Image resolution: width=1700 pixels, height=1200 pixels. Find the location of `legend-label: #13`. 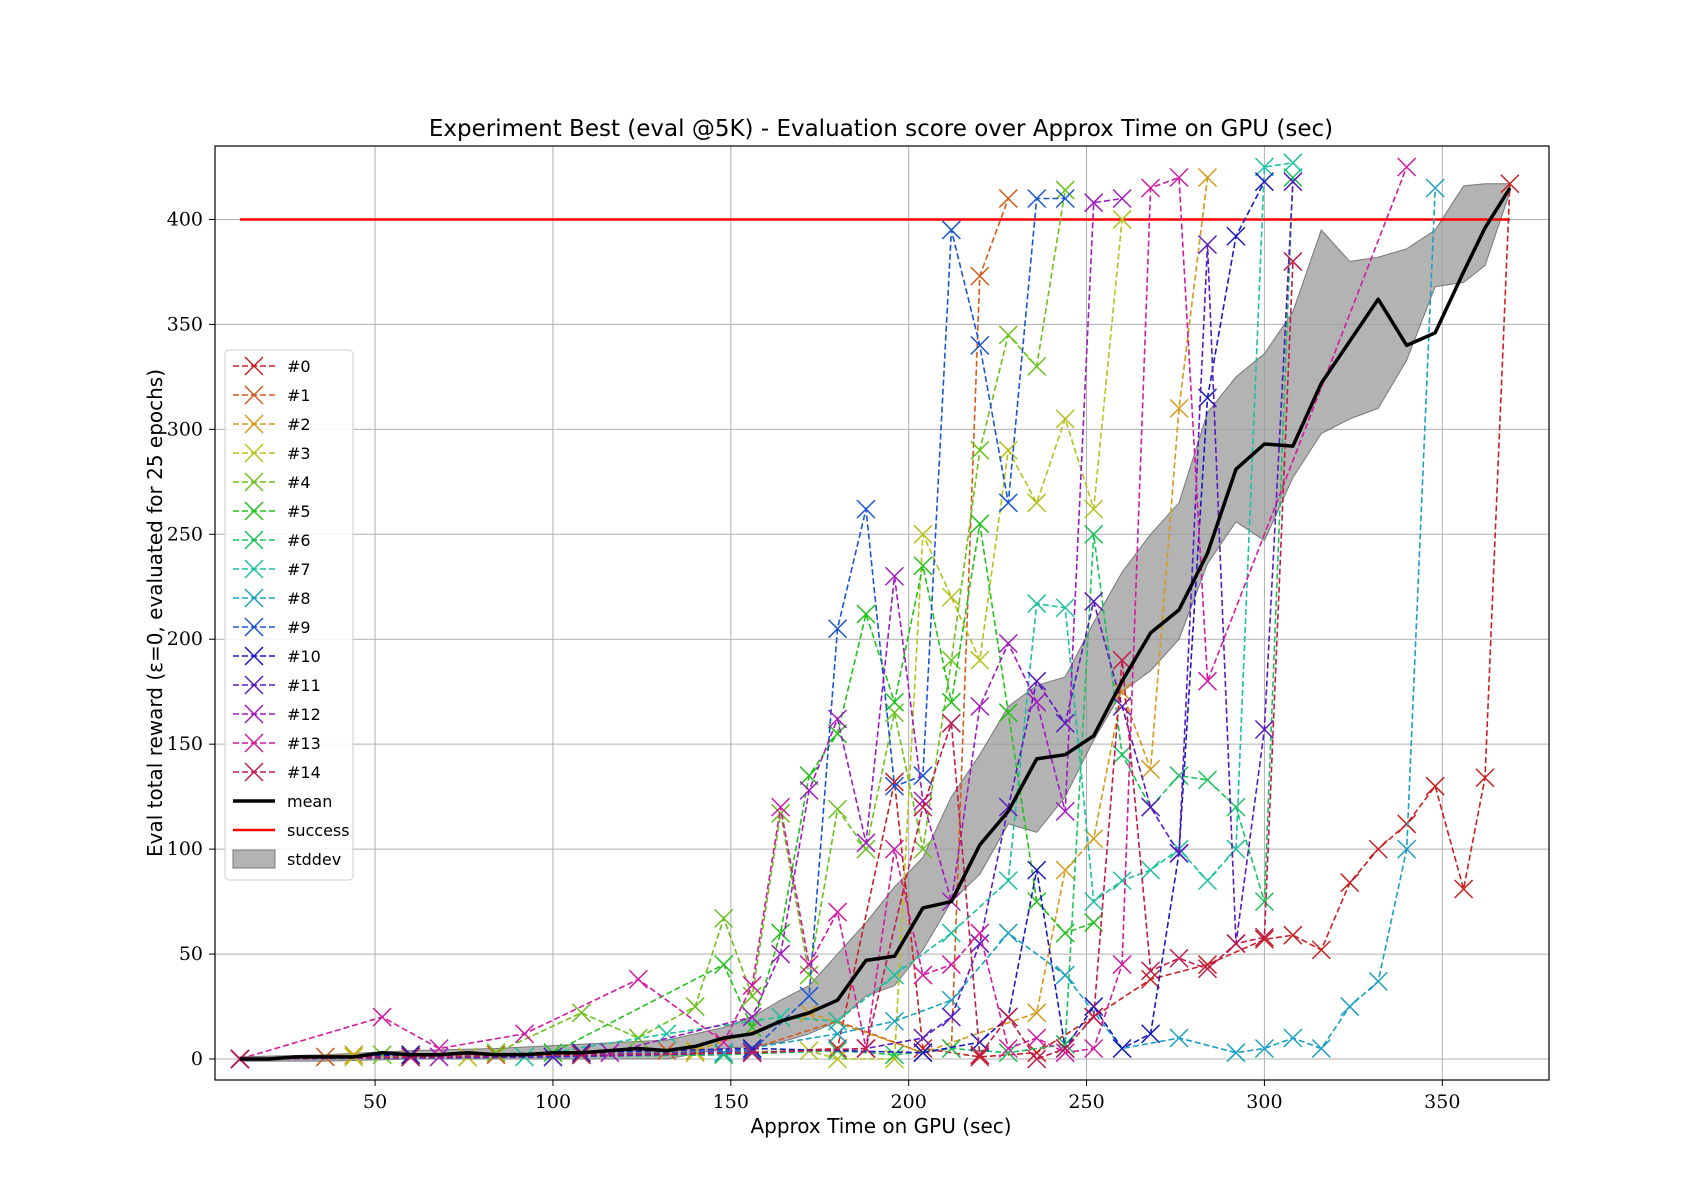

legend-label: #13 is located at coordinates (304, 743).